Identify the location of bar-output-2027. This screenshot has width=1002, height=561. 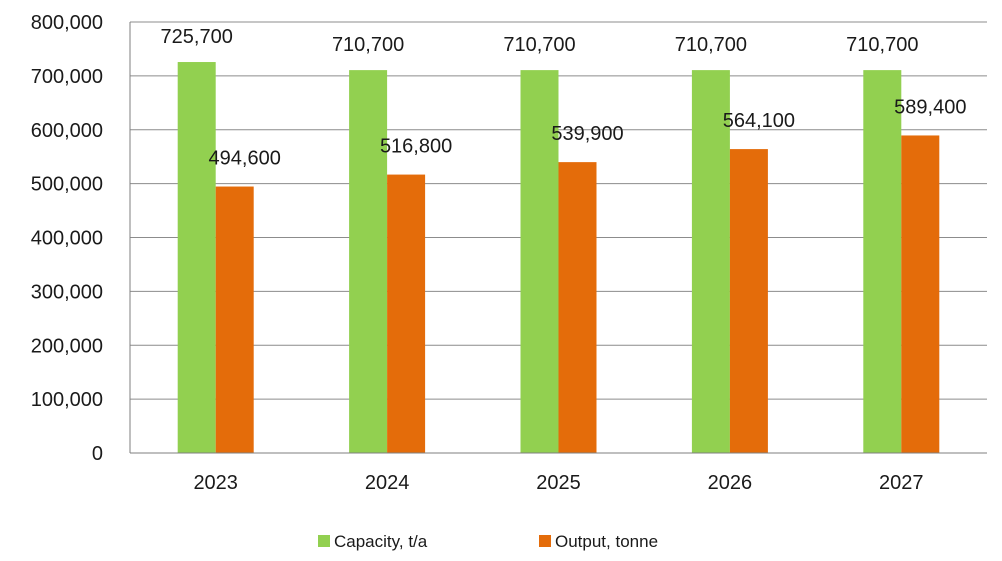
(920, 294).